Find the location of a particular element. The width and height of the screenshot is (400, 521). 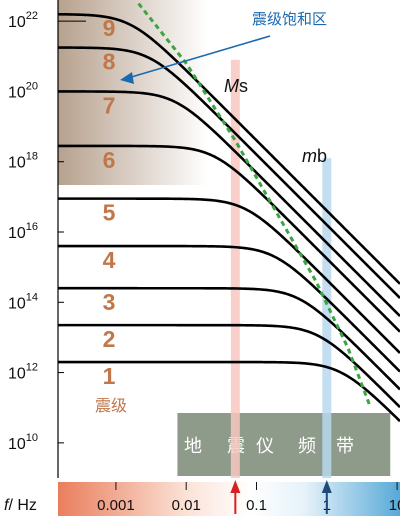

x-tick-label: 0.001 is located at coordinates (116, 505).